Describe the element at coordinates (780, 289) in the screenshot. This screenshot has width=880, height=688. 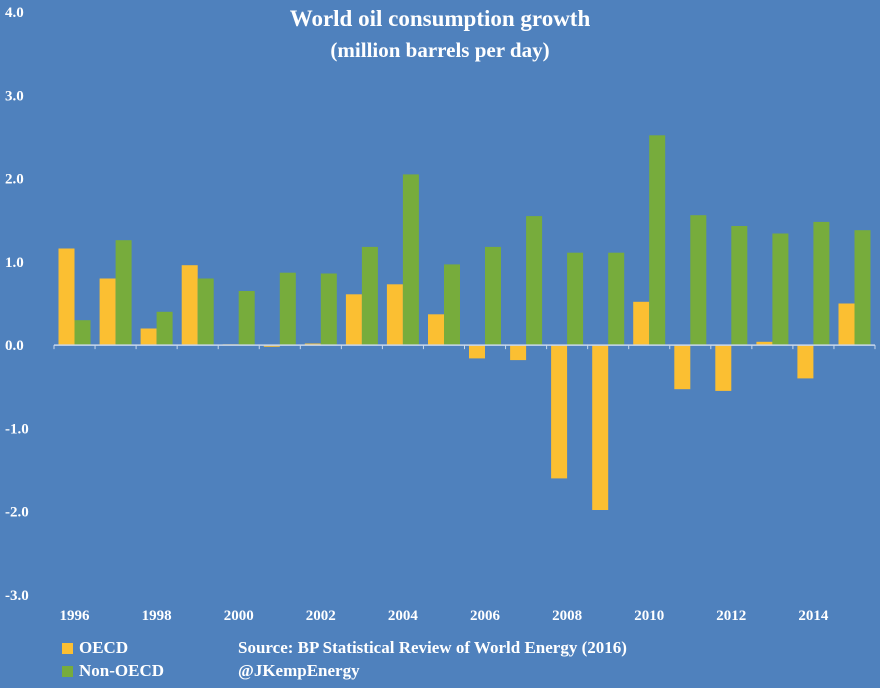
I see `bar-non-oecd-2013` at that location.